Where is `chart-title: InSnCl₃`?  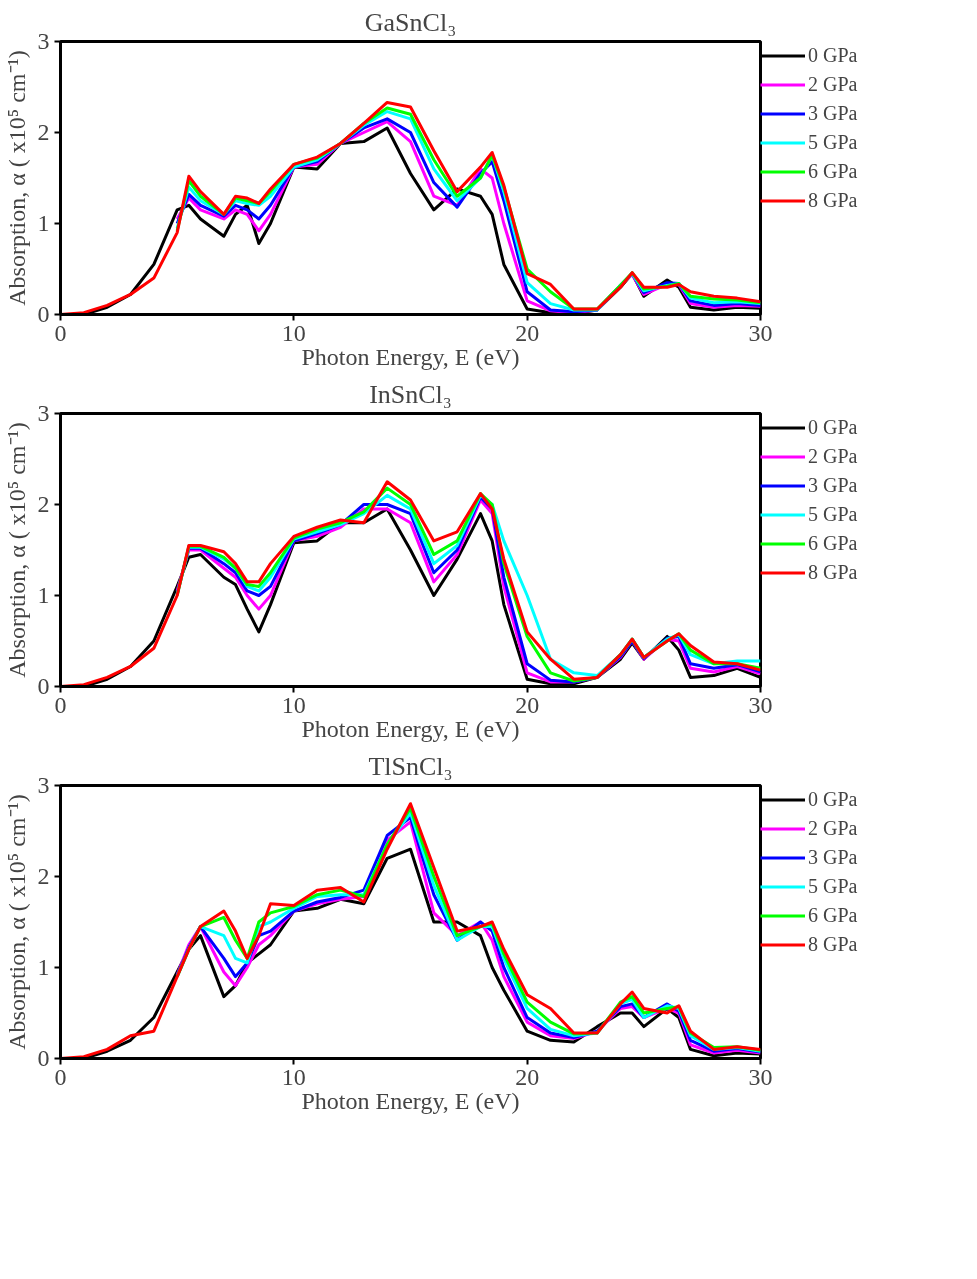 chart-title: InSnCl₃ is located at coordinates (410, 394).